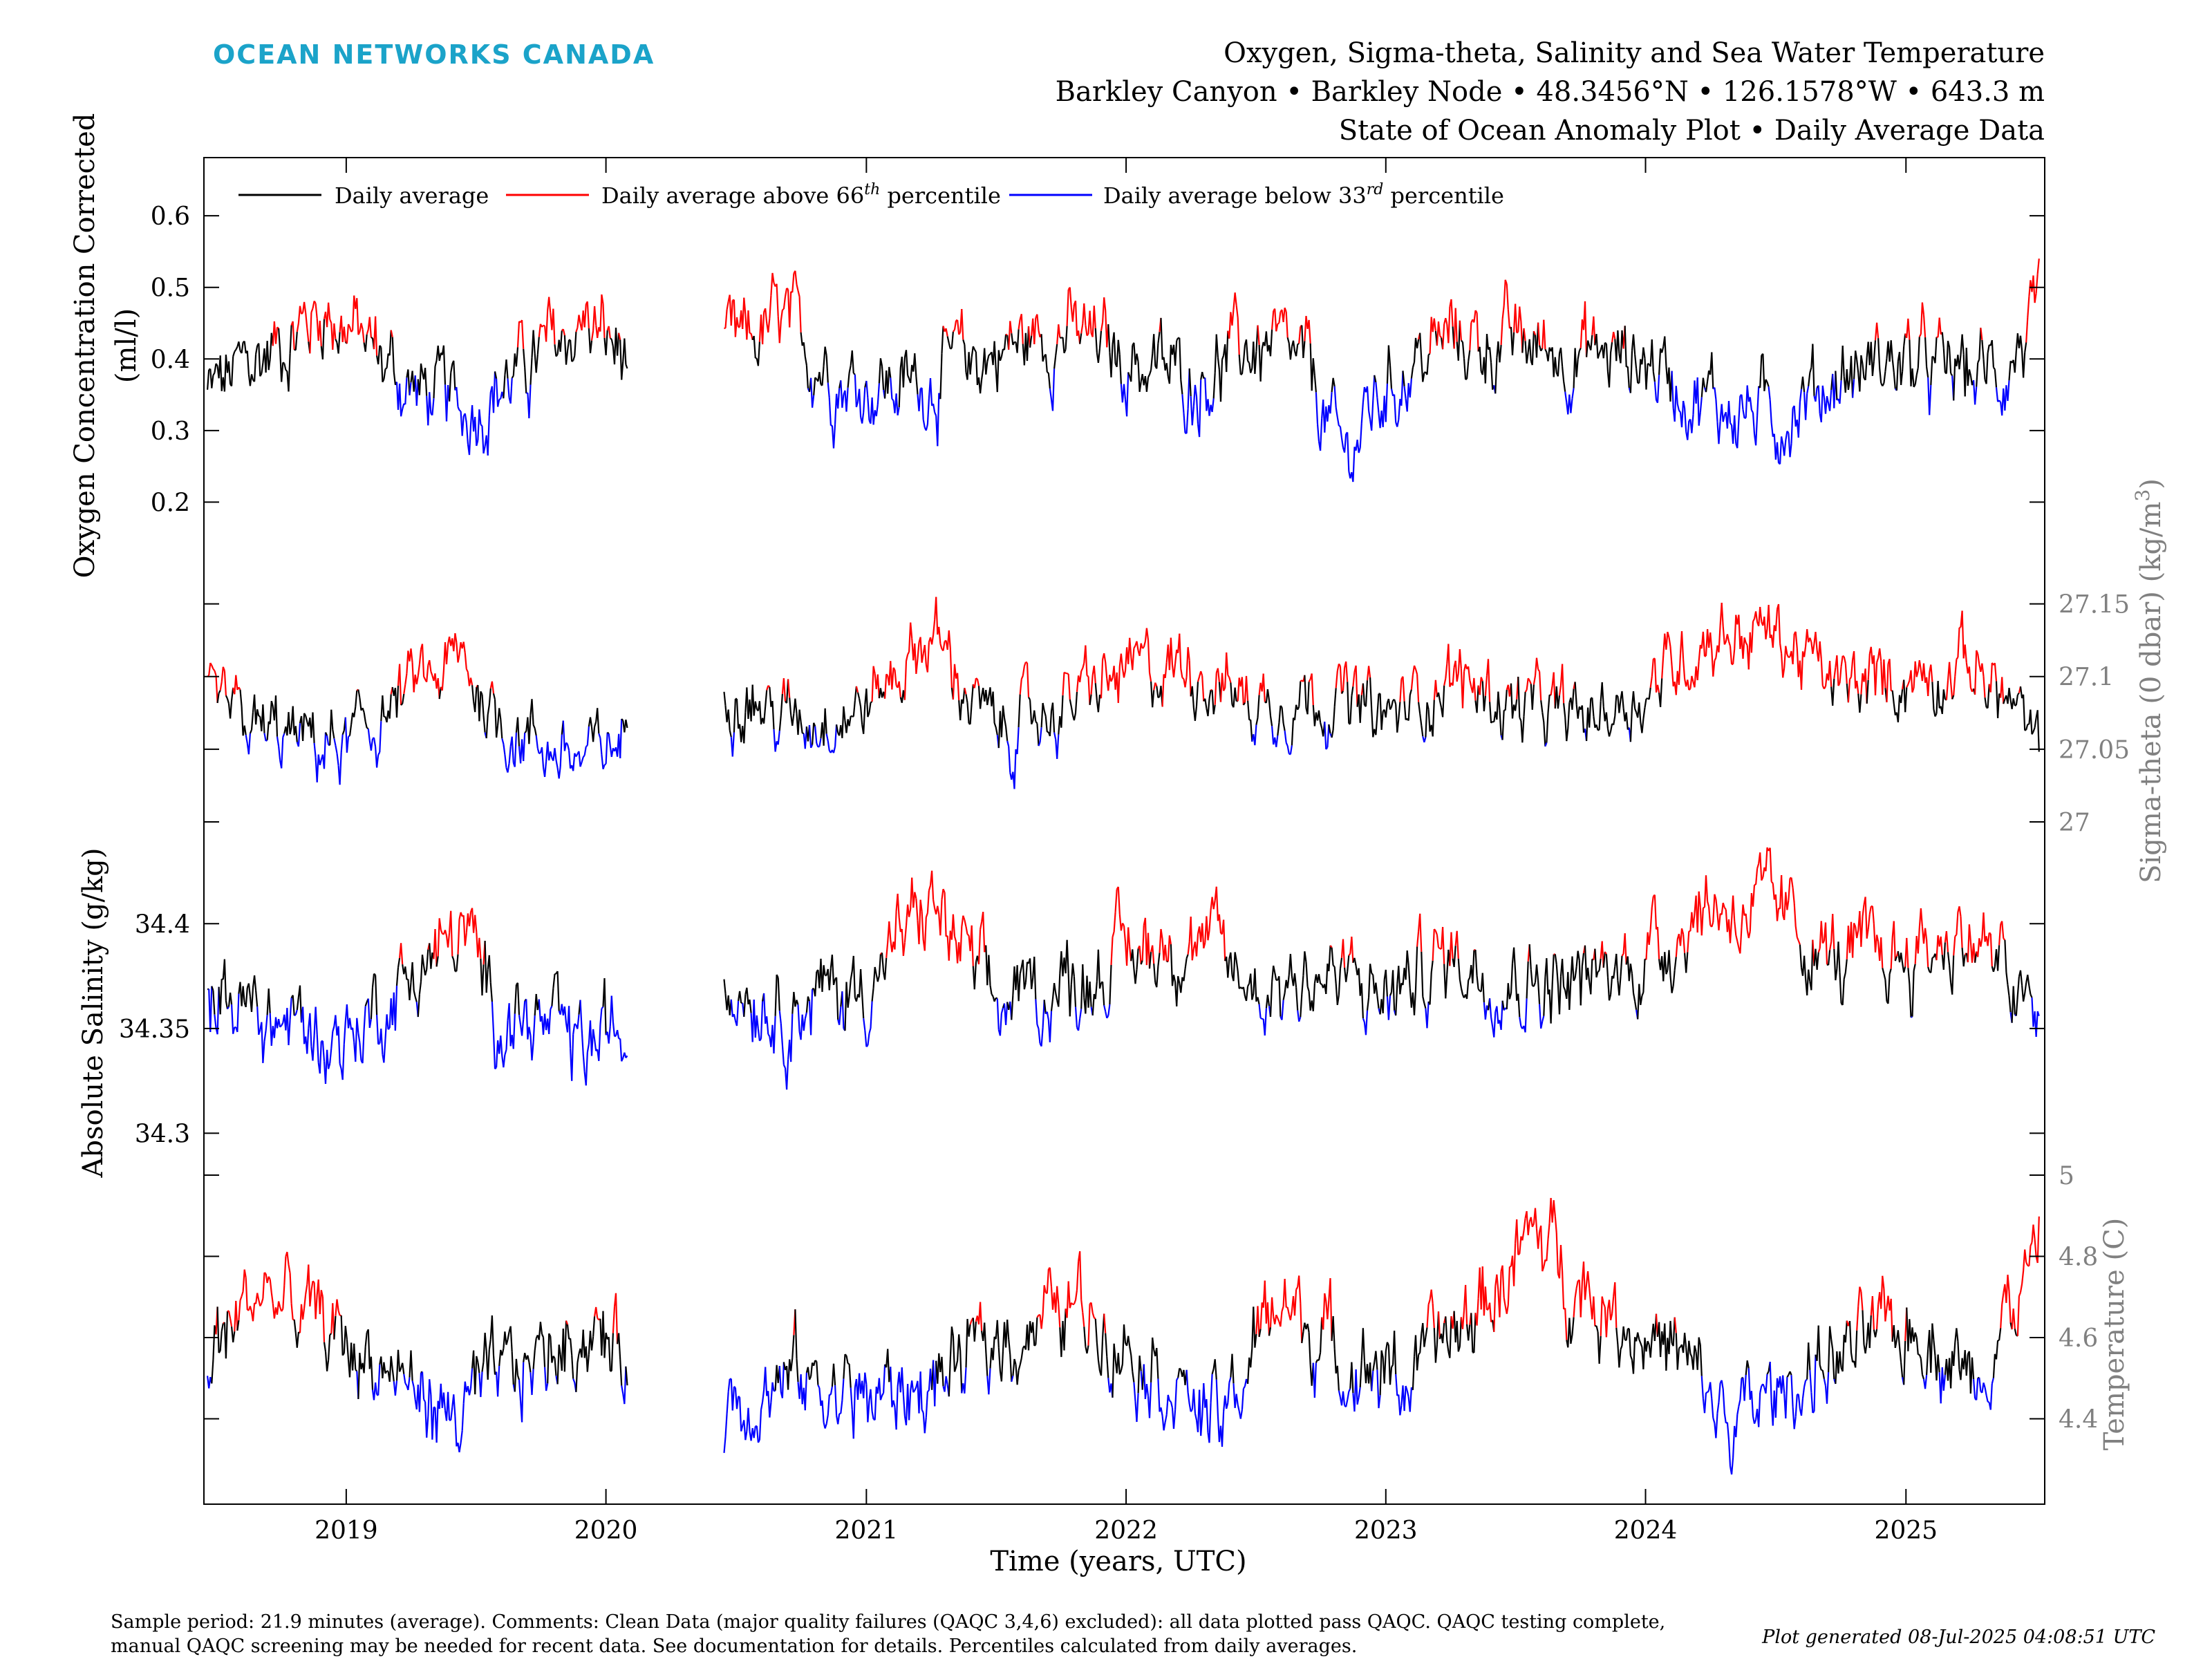  What do you see at coordinates (1386, 1531) in the screenshot?
I see `x-tick-label: 2023` at bounding box center [1386, 1531].